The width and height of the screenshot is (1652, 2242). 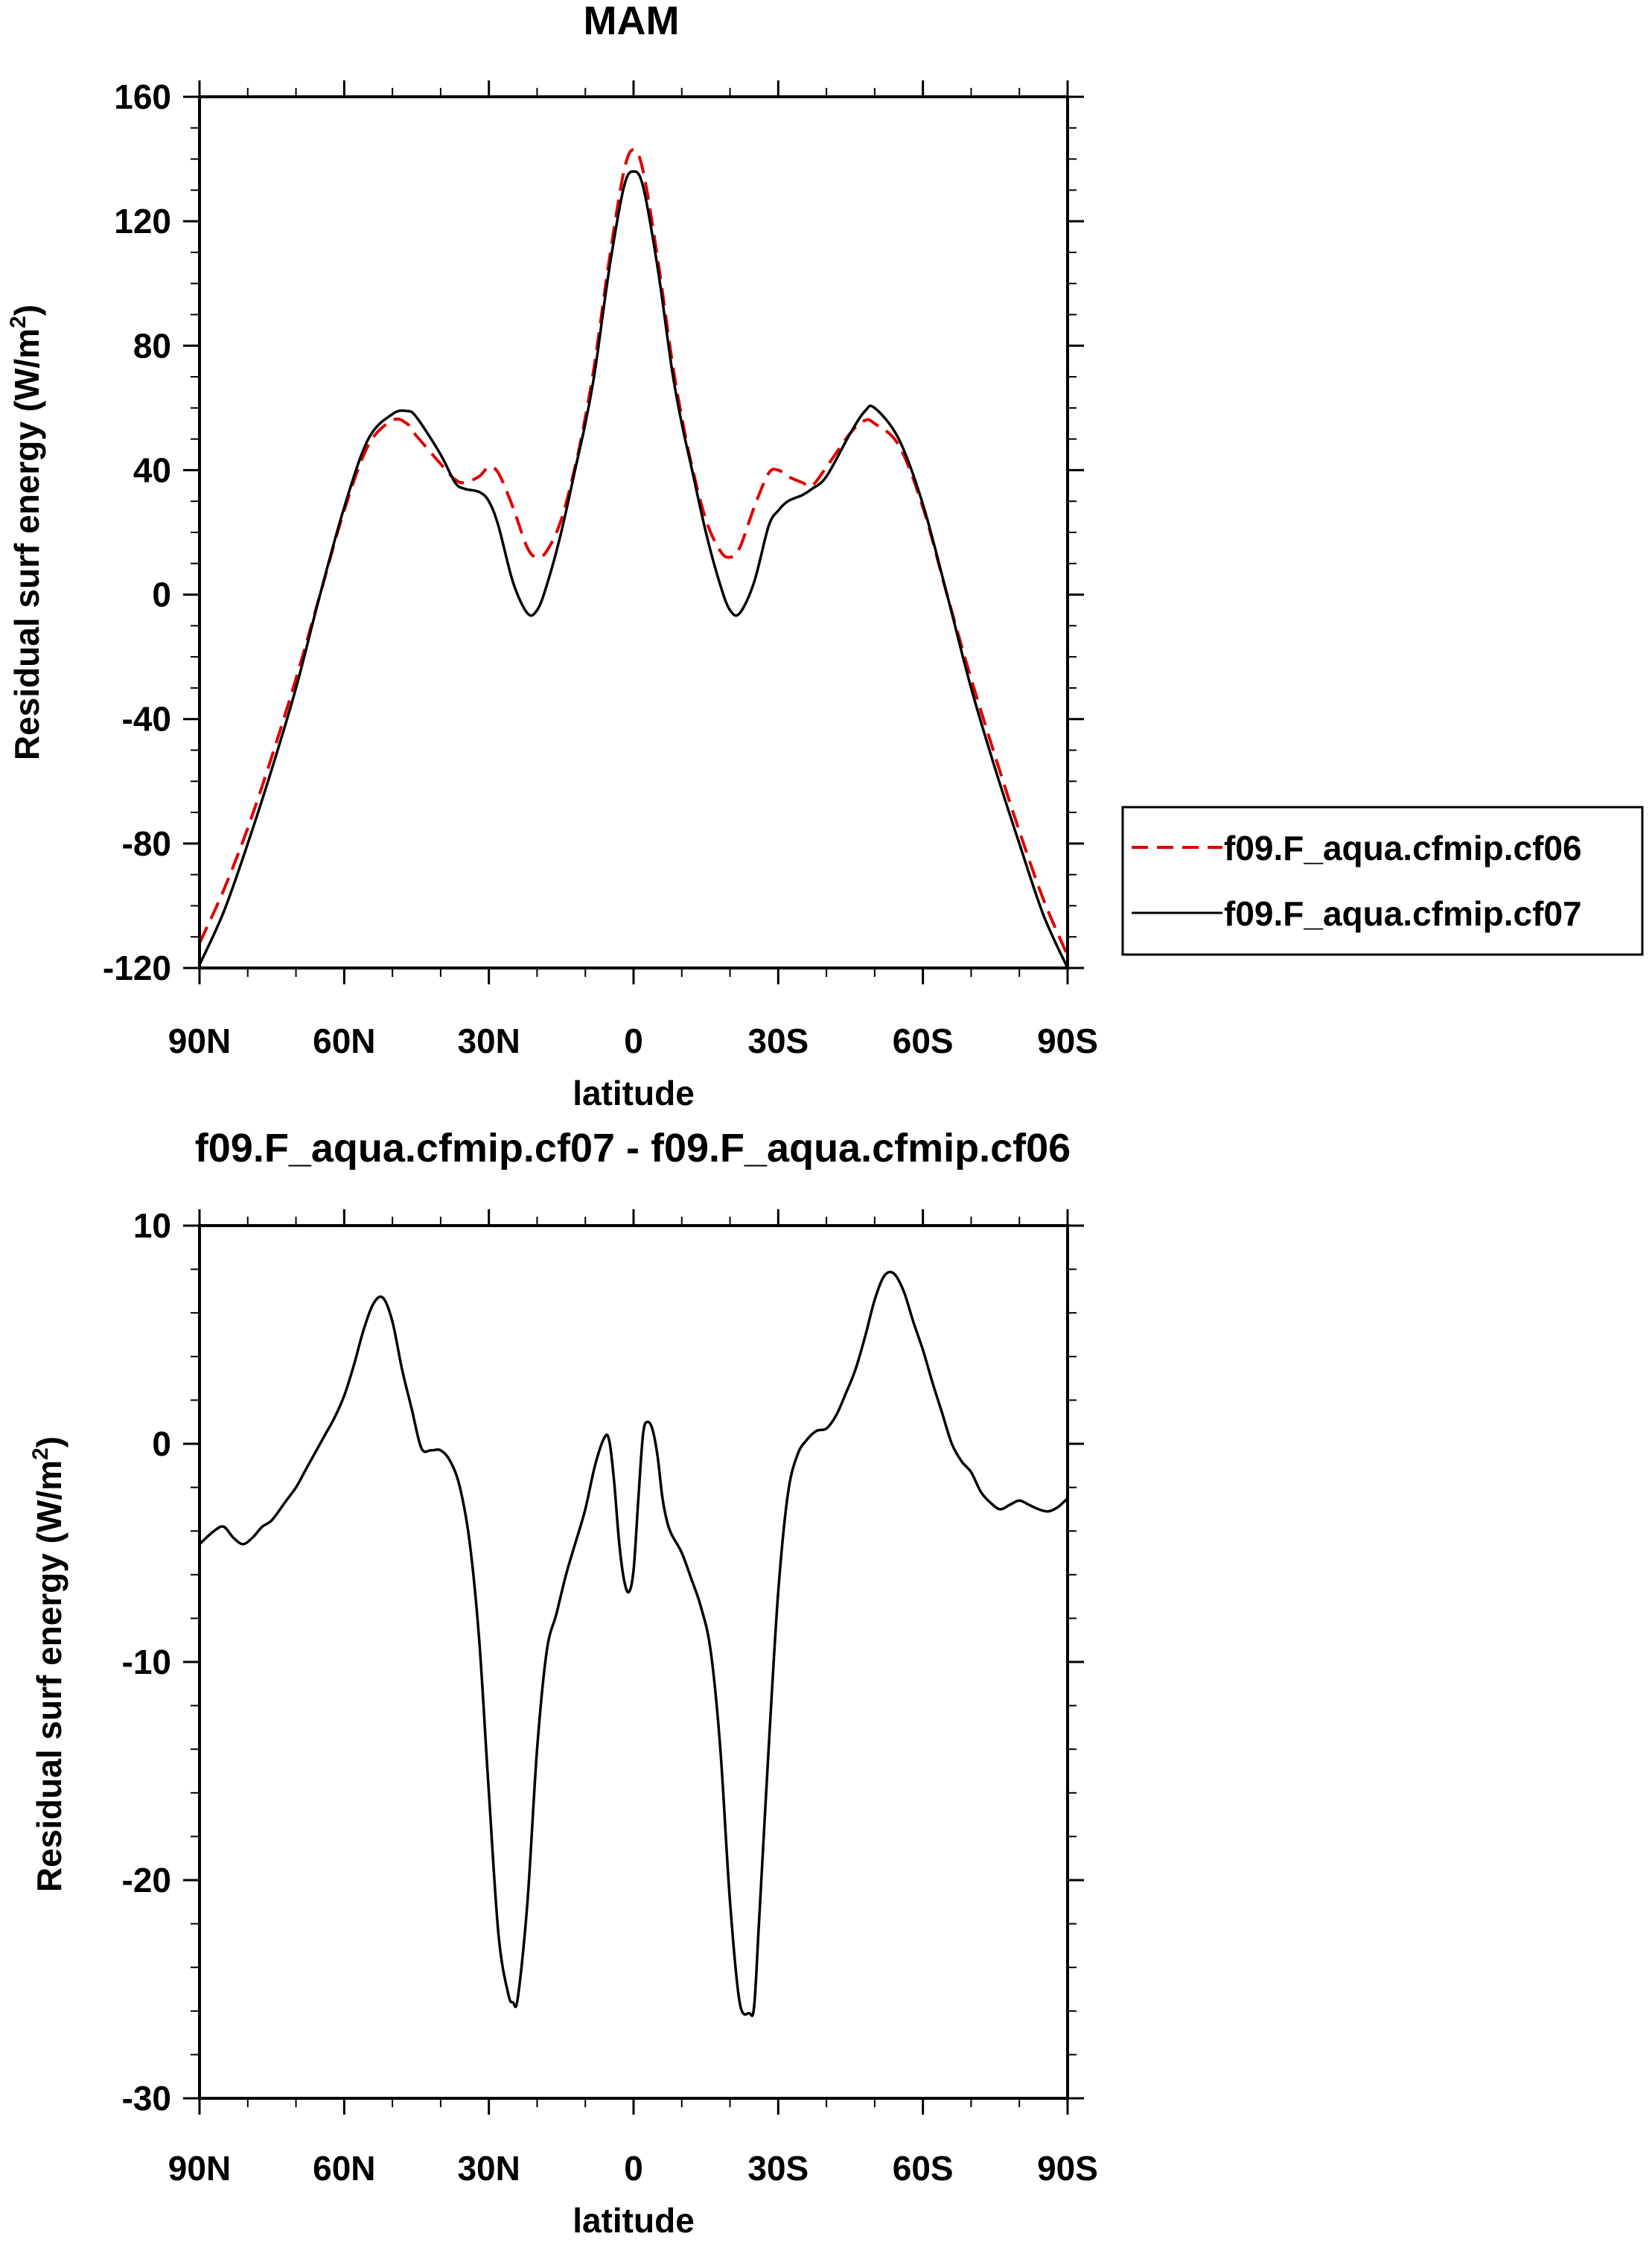 I want to click on legend-label-cf06: f09.F_aqua.cfmip.cf06, so click(x=1403, y=848).